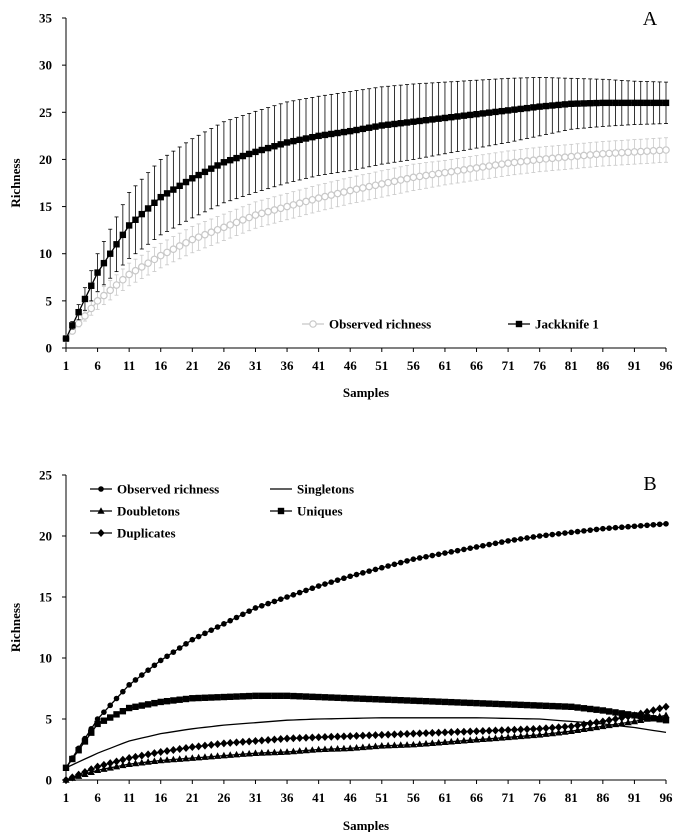 The width and height of the screenshot is (673, 837). I want to click on legend-marker, so click(313, 324).